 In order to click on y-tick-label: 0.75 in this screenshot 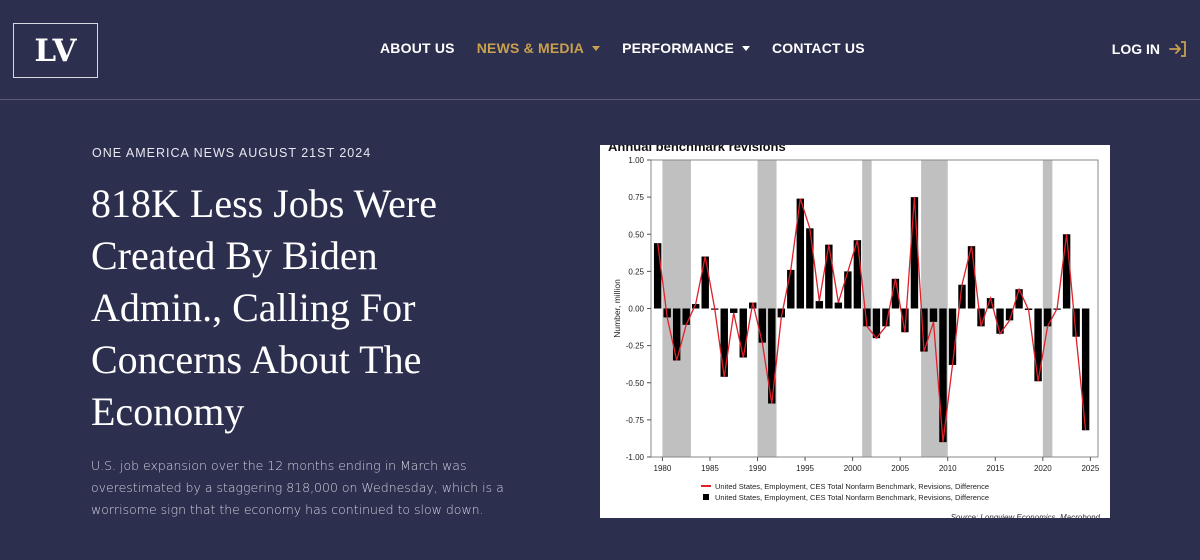, I will do `click(636, 197)`.